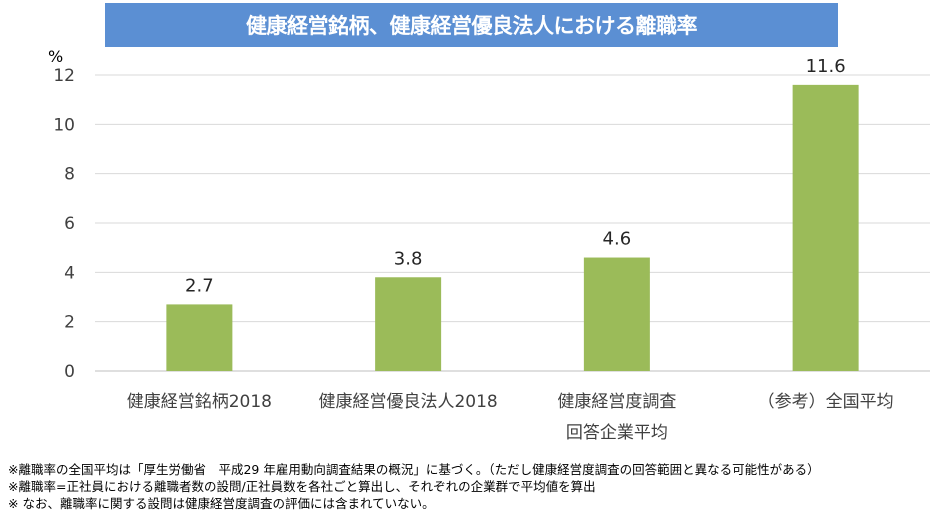 This screenshot has height=520, width=939. Describe the element at coordinates (617, 239) in the screenshot. I see `data-label: 4.6` at that location.